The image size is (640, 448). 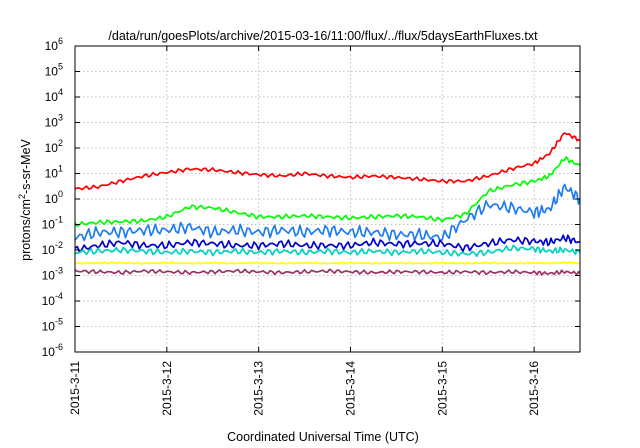 What do you see at coordinates (52, 350) in the screenshot?
I see `y-tick-label: 10⁻⁶` at bounding box center [52, 350].